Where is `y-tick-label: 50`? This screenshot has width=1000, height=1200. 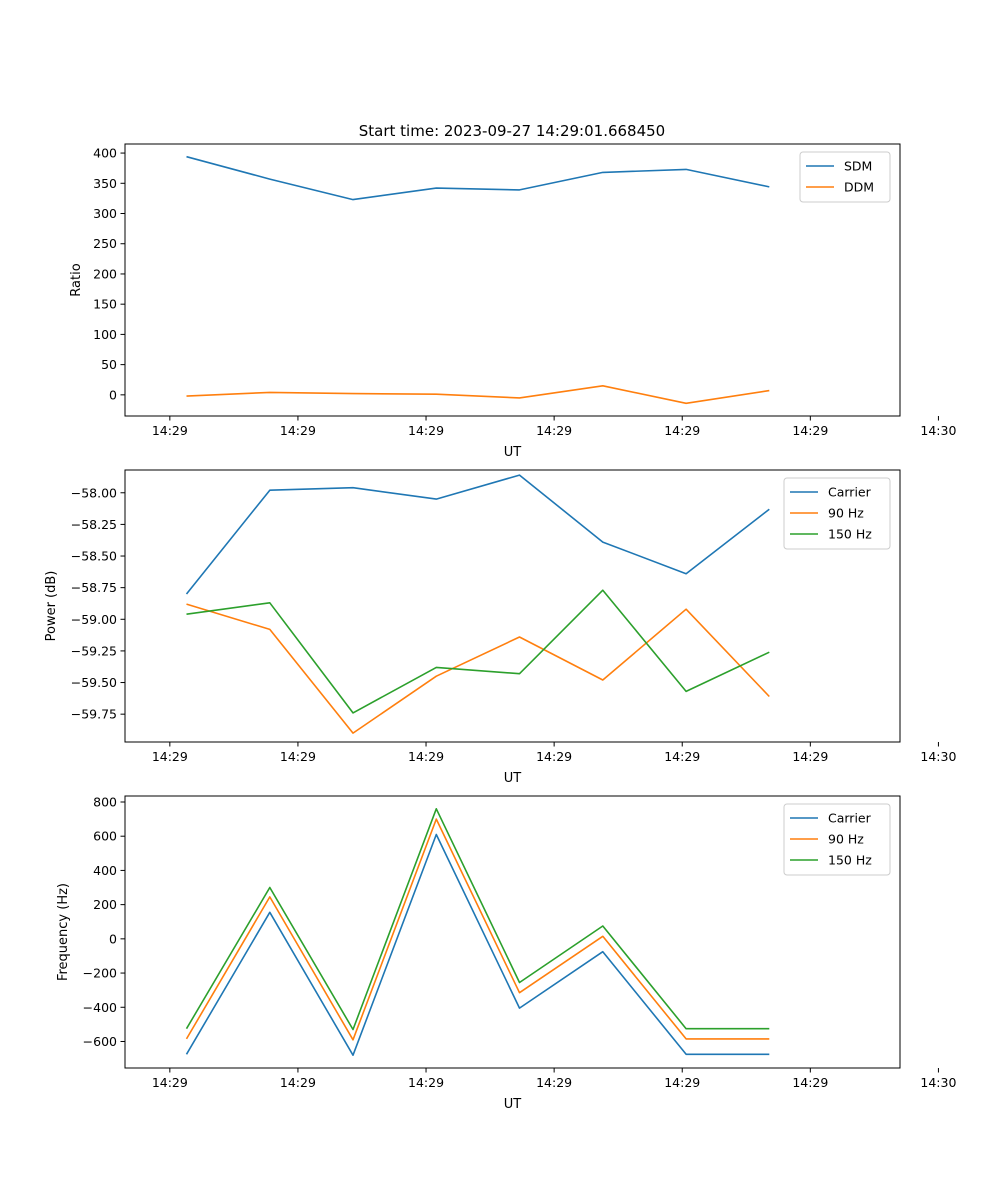
y-tick-label: 50 is located at coordinates (109, 364).